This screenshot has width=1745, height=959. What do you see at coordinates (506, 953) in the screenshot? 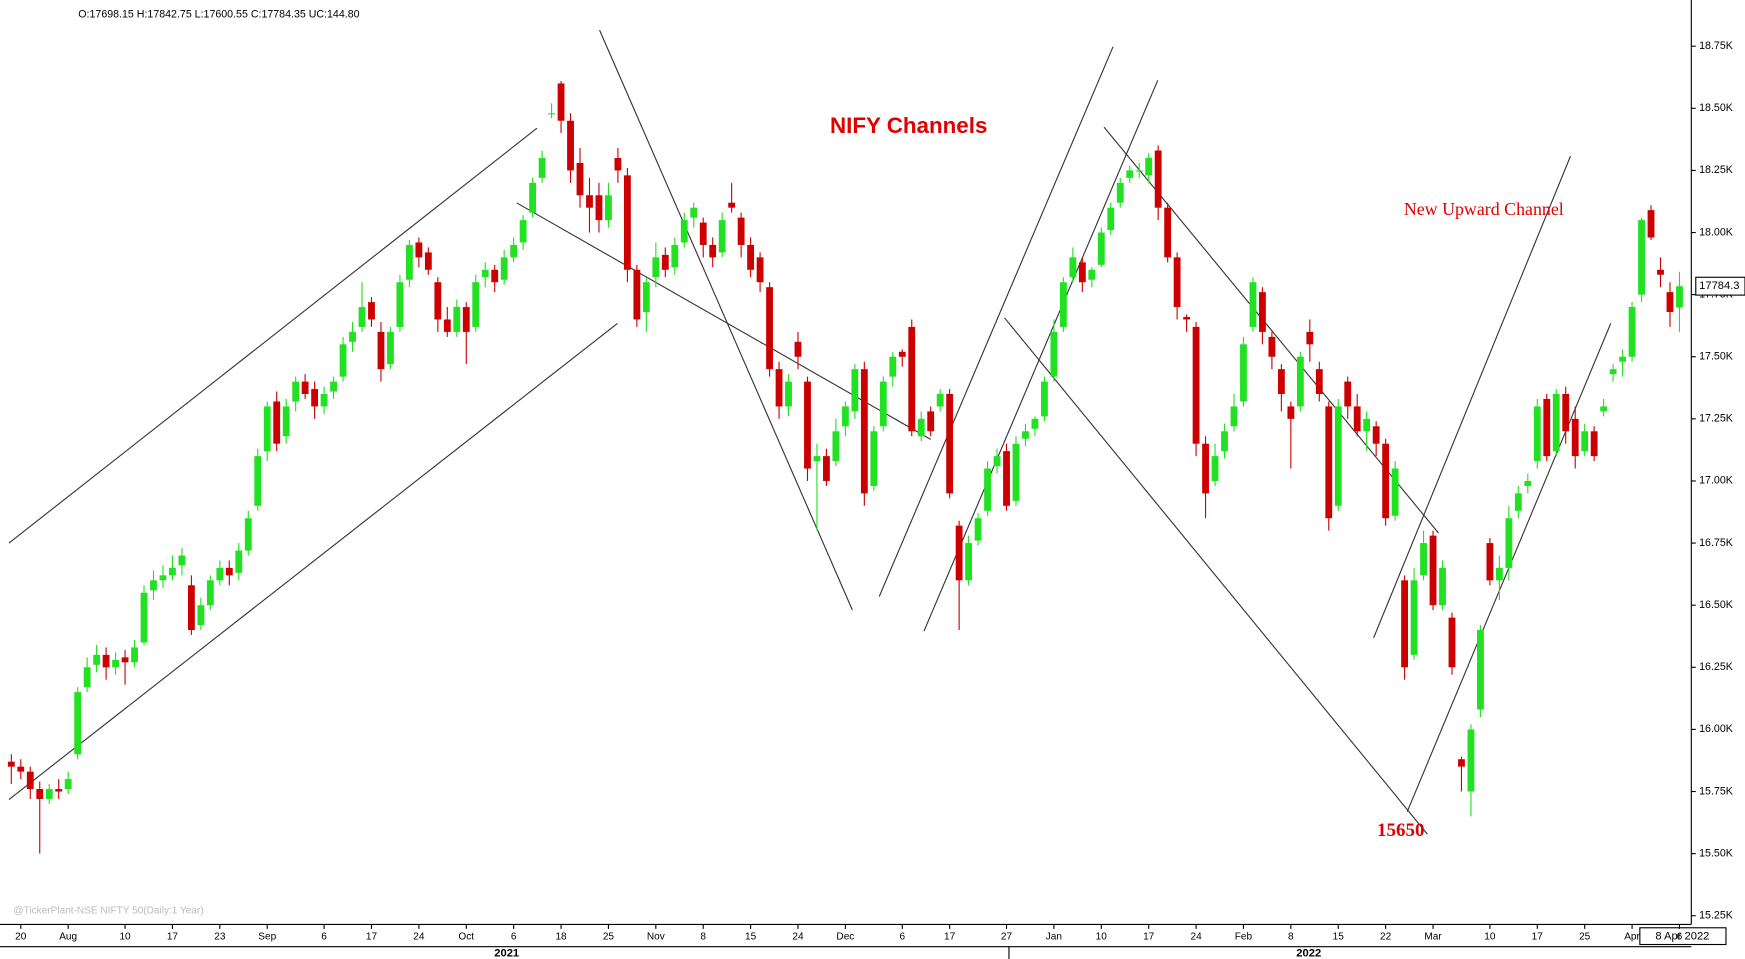
I see `year-label: 2021` at bounding box center [506, 953].